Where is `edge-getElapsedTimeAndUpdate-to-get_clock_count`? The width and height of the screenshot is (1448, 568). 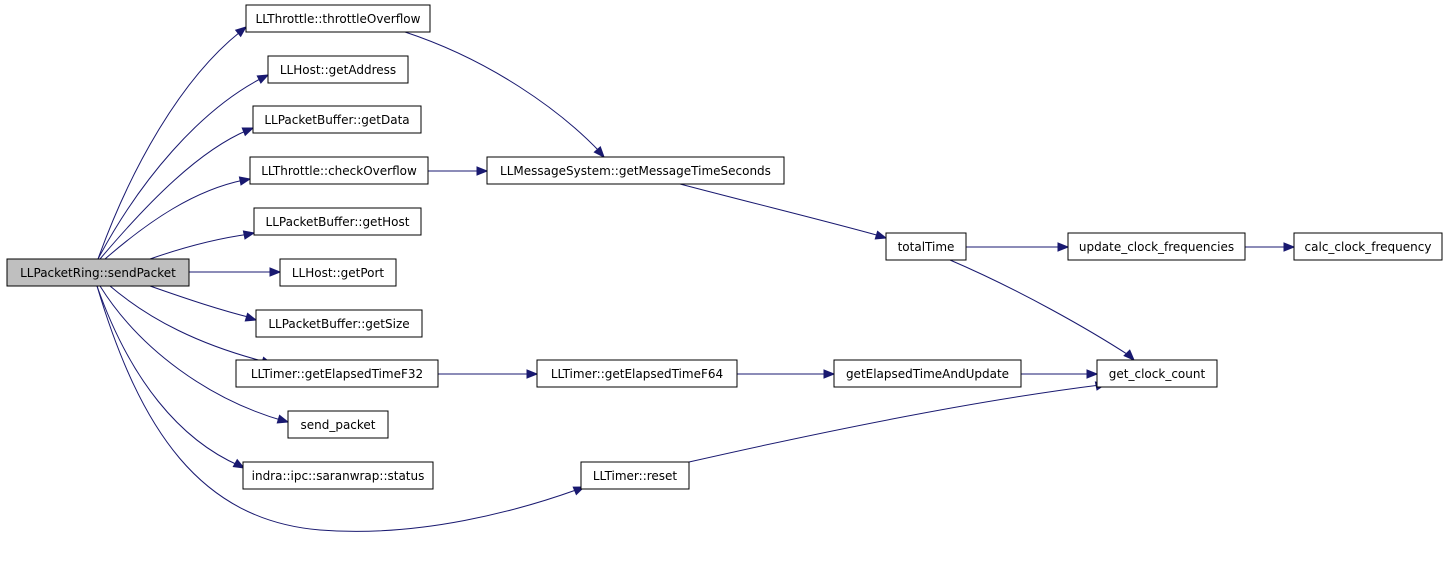
edge-getElapsedTimeAndUpdate-to-get_clock_count is located at coordinates (1060, 374).